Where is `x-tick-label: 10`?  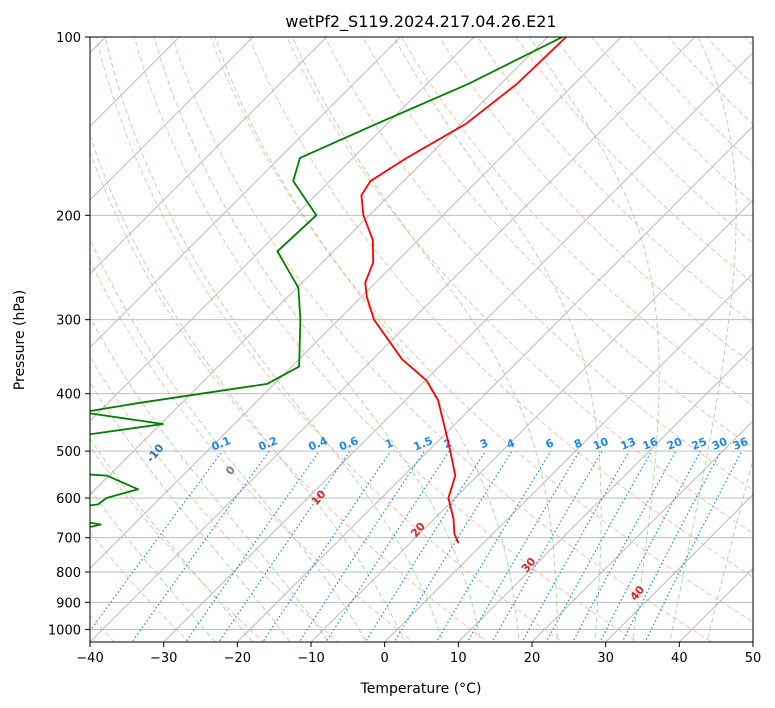
x-tick-label: 10 is located at coordinates (458, 658).